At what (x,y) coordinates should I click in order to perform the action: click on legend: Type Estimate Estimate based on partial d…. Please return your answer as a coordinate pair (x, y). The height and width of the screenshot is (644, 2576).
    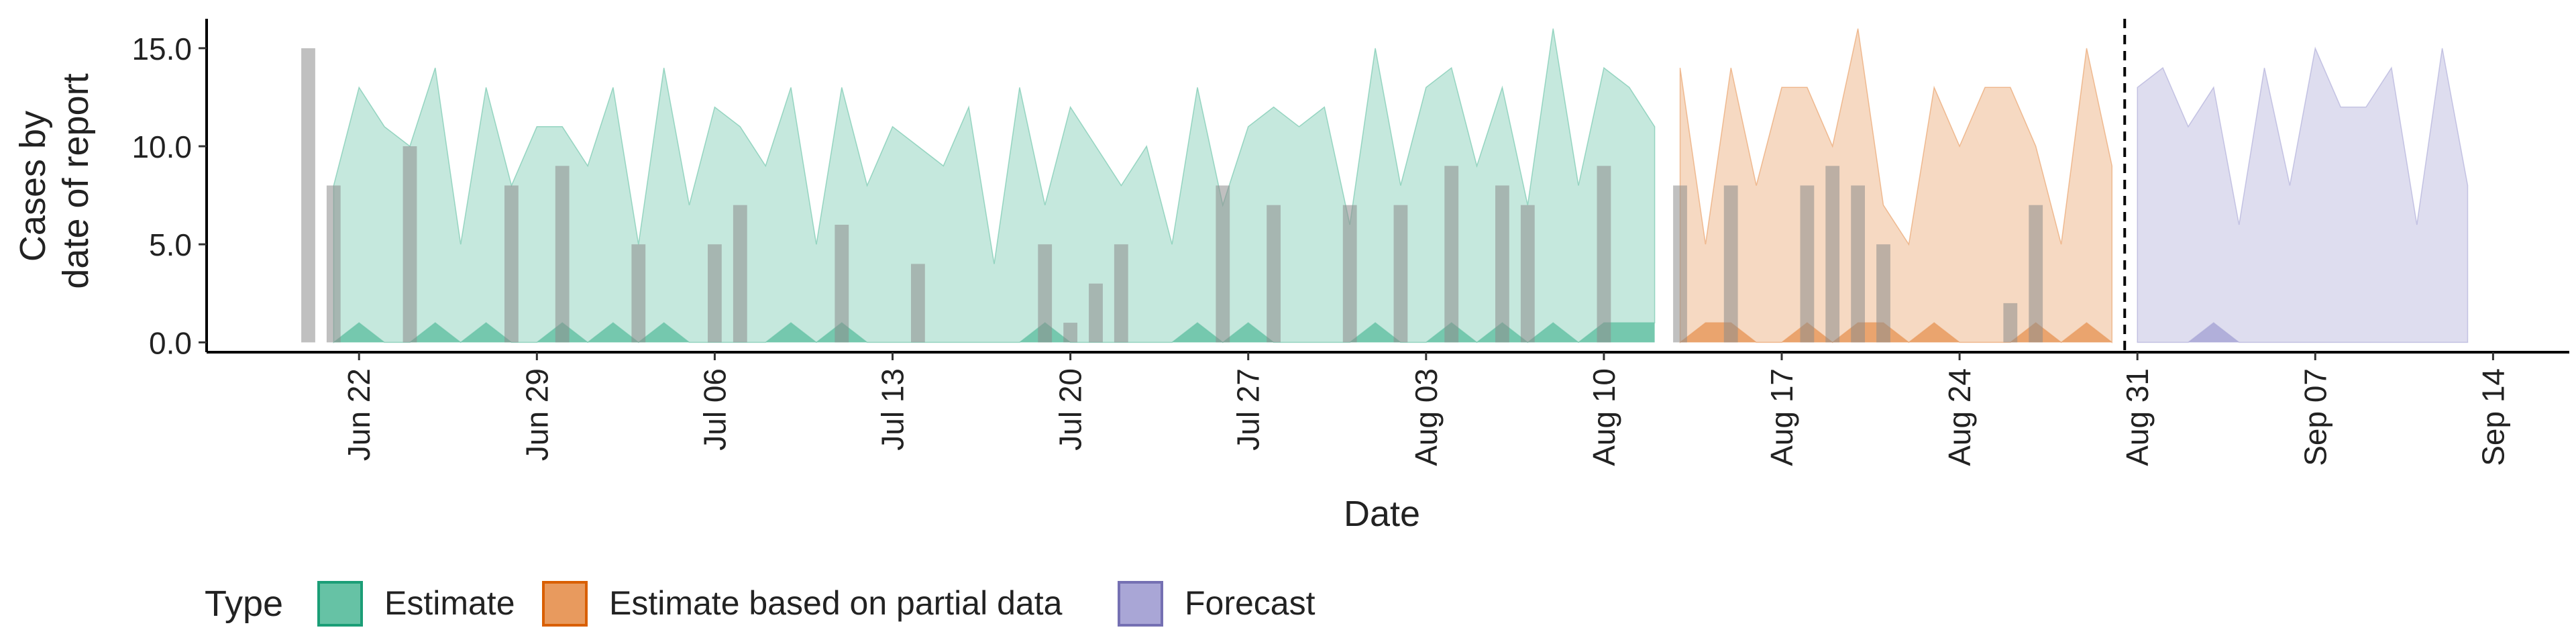
    Looking at the image, I should click on (760, 604).